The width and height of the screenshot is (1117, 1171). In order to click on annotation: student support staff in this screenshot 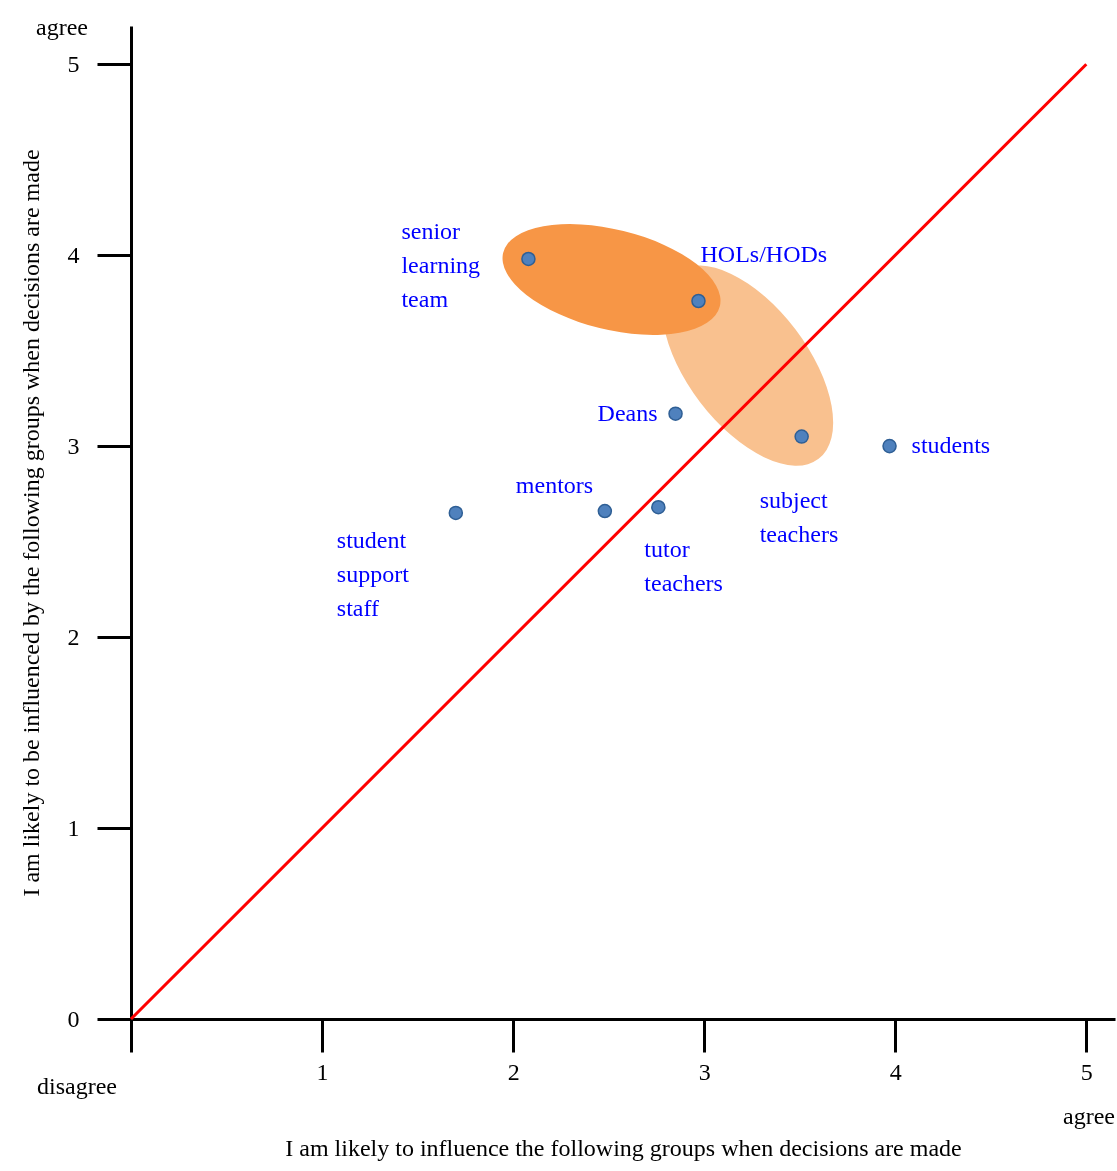, I will do `click(373, 573)`.